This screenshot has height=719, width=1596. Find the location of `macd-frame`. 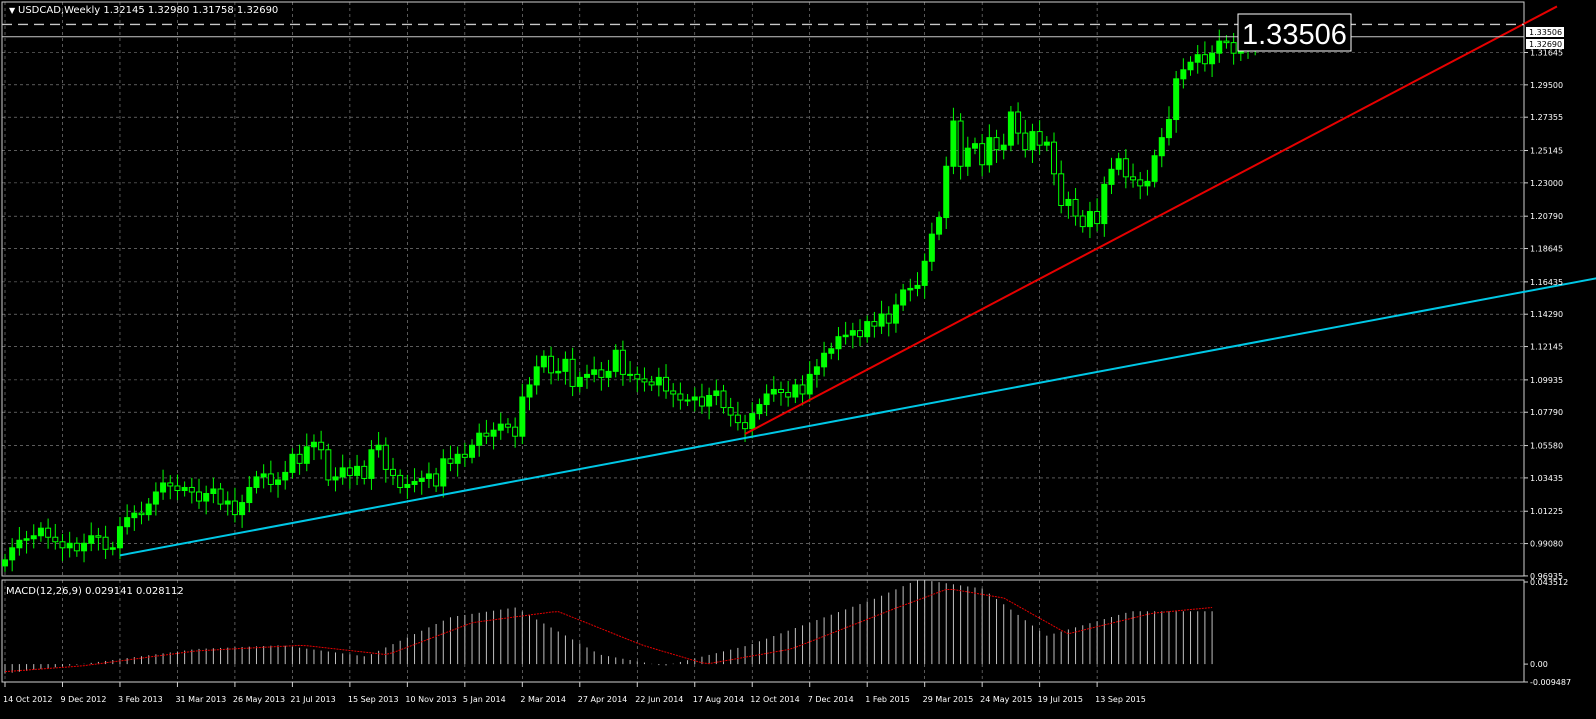

macd-frame is located at coordinates (763, 631).